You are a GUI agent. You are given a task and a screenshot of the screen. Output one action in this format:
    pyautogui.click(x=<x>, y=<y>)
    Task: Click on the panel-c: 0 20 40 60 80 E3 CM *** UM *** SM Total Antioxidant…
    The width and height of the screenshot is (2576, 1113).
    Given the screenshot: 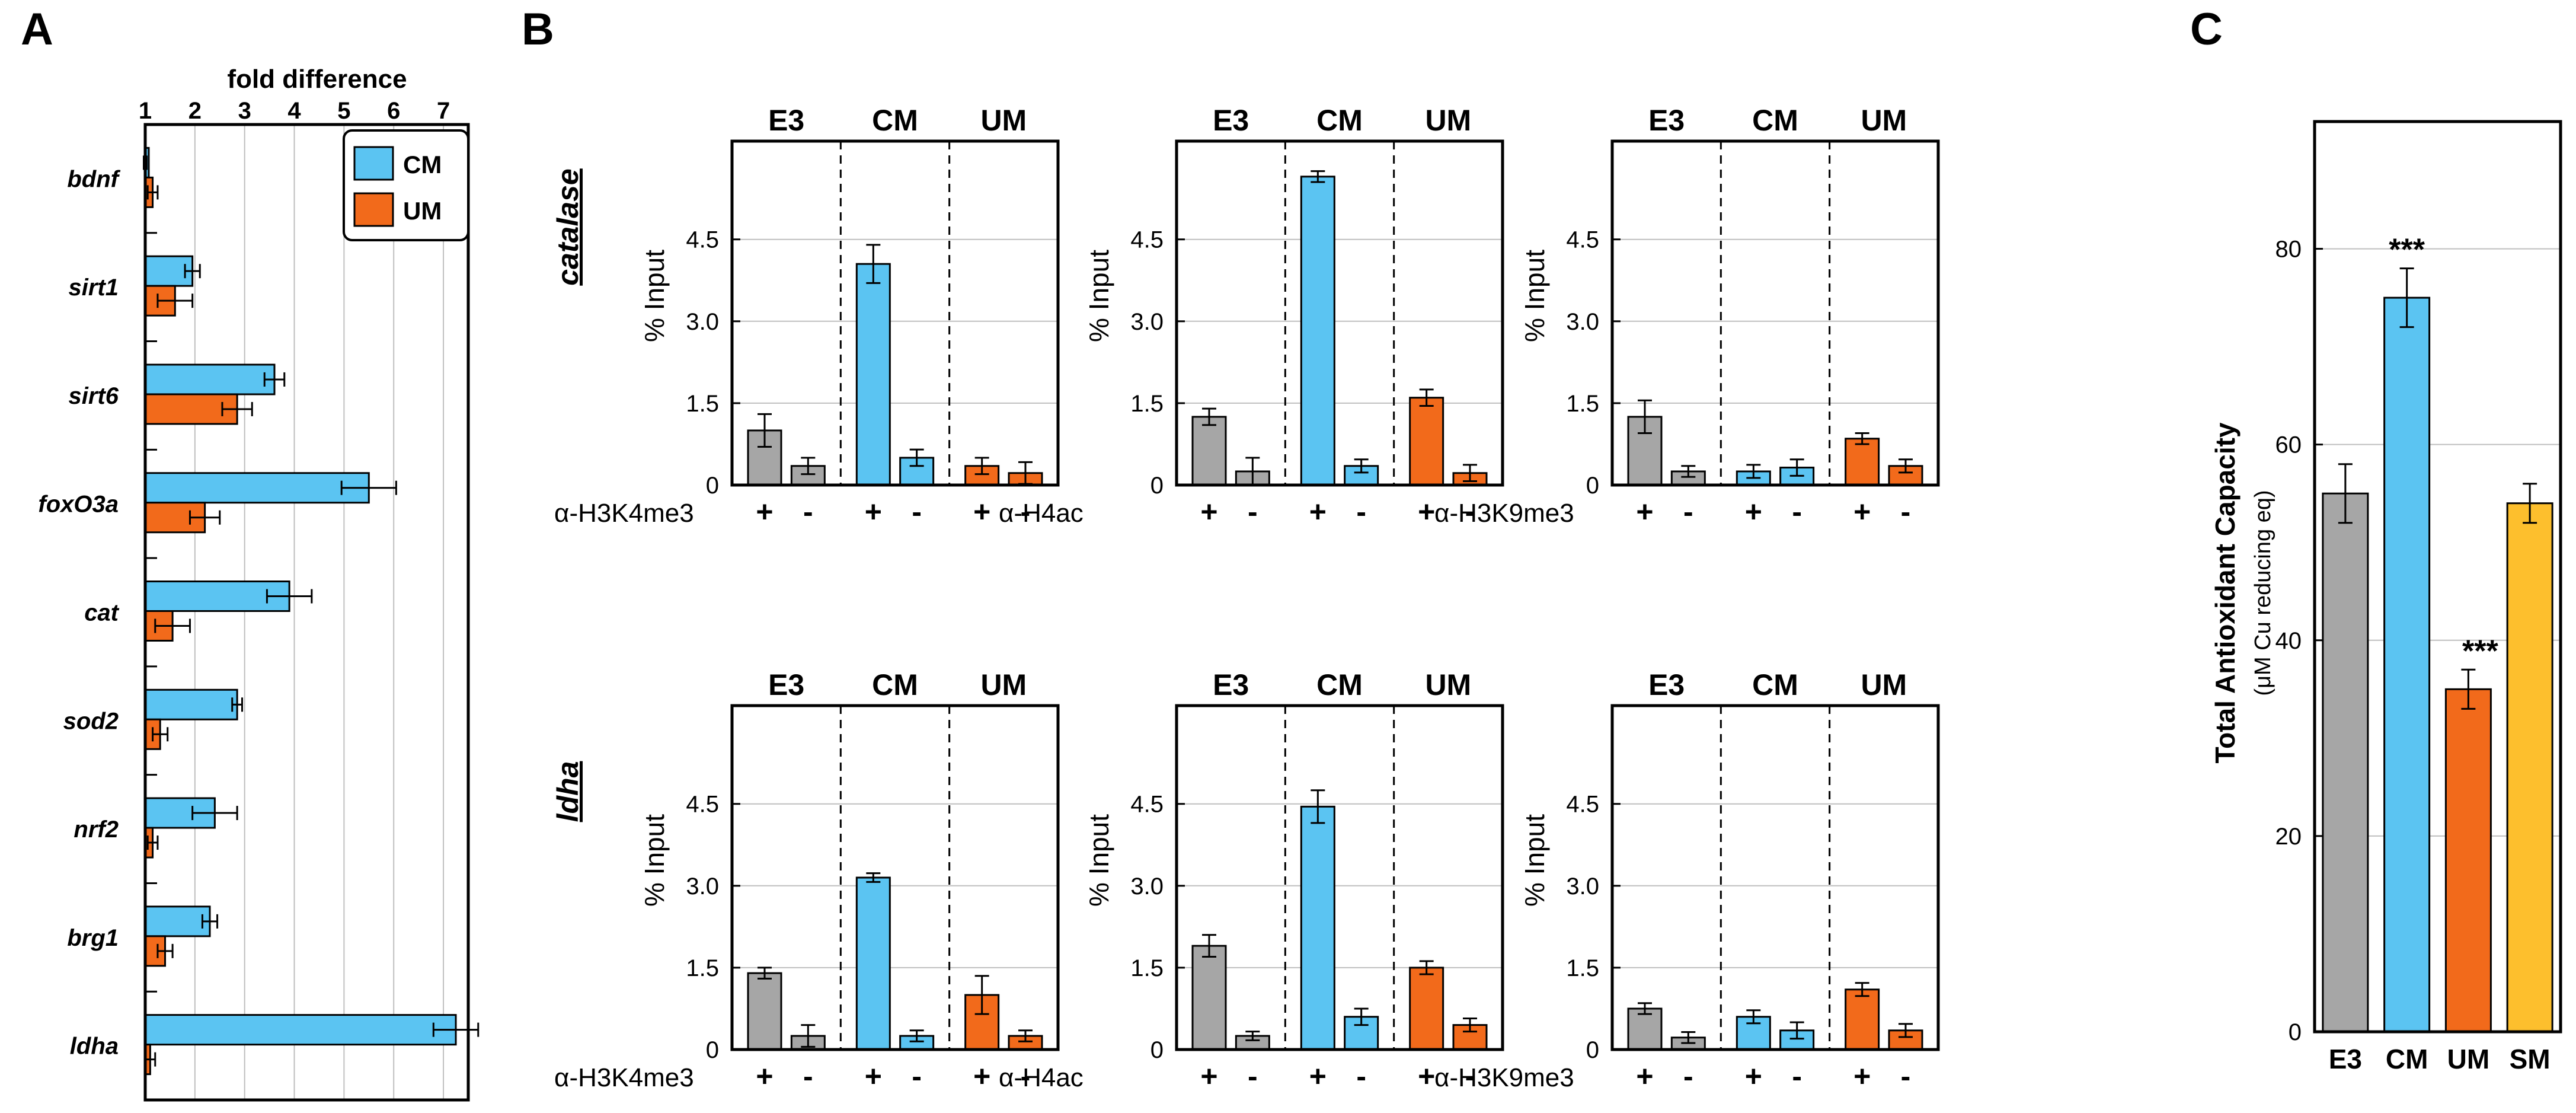 What is the action you would take?
    pyautogui.click(x=2386, y=597)
    